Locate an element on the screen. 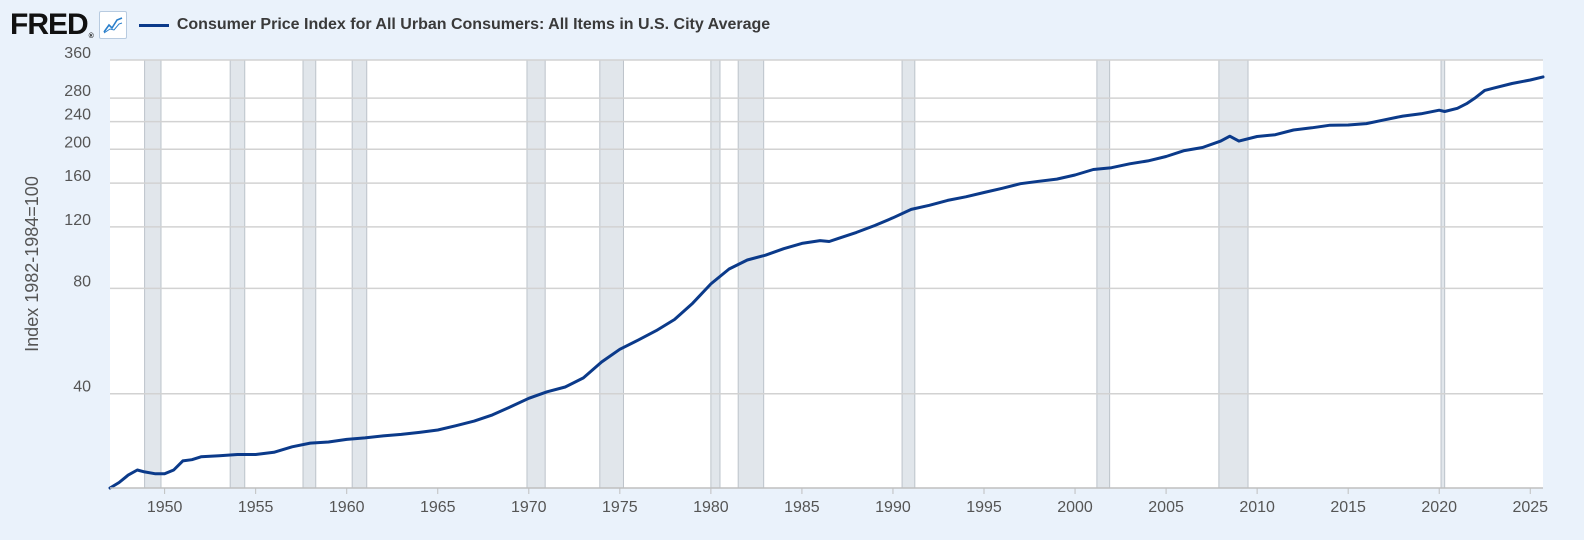  x-tick-label: 1960 is located at coordinates (347, 507).